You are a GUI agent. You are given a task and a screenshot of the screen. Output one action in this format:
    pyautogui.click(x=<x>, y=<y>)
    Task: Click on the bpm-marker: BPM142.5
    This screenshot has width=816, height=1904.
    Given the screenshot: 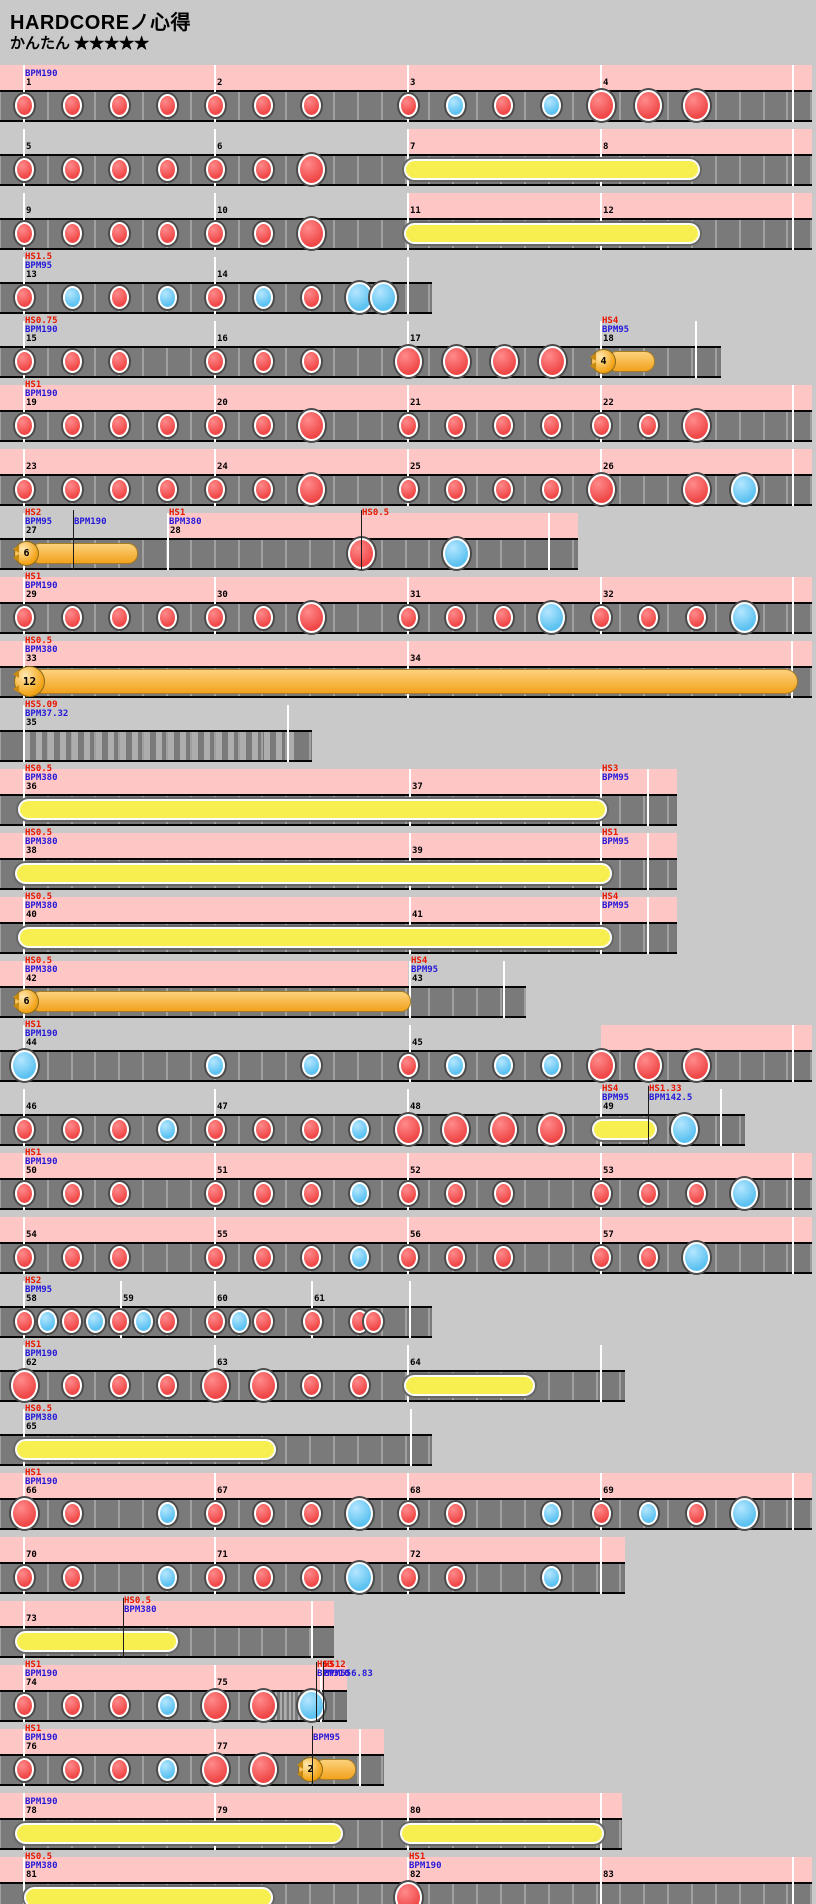 What is the action you would take?
    pyautogui.click(x=671, y=1098)
    